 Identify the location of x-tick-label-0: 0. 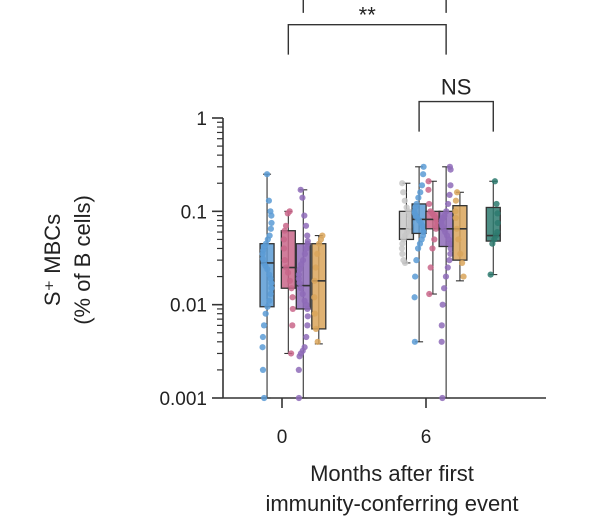
(282, 437).